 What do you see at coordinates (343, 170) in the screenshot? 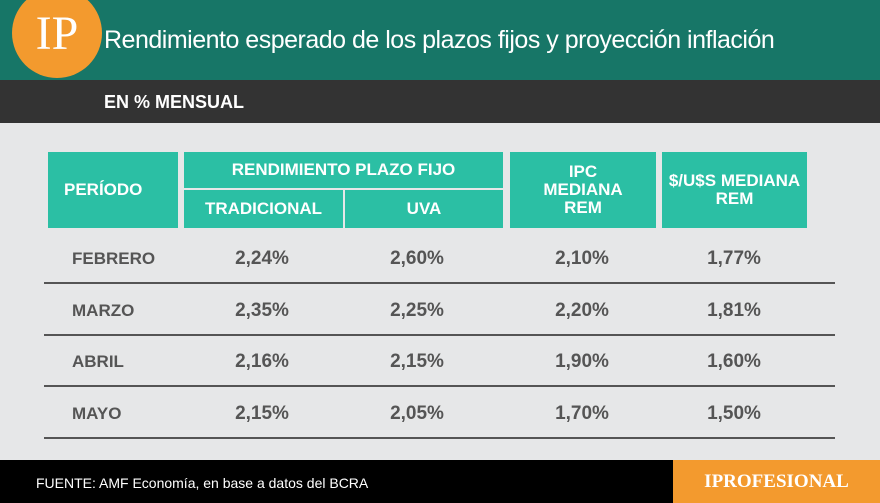
I see `header-cell: RENDIMIENTO PLAZO FIJO` at bounding box center [343, 170].